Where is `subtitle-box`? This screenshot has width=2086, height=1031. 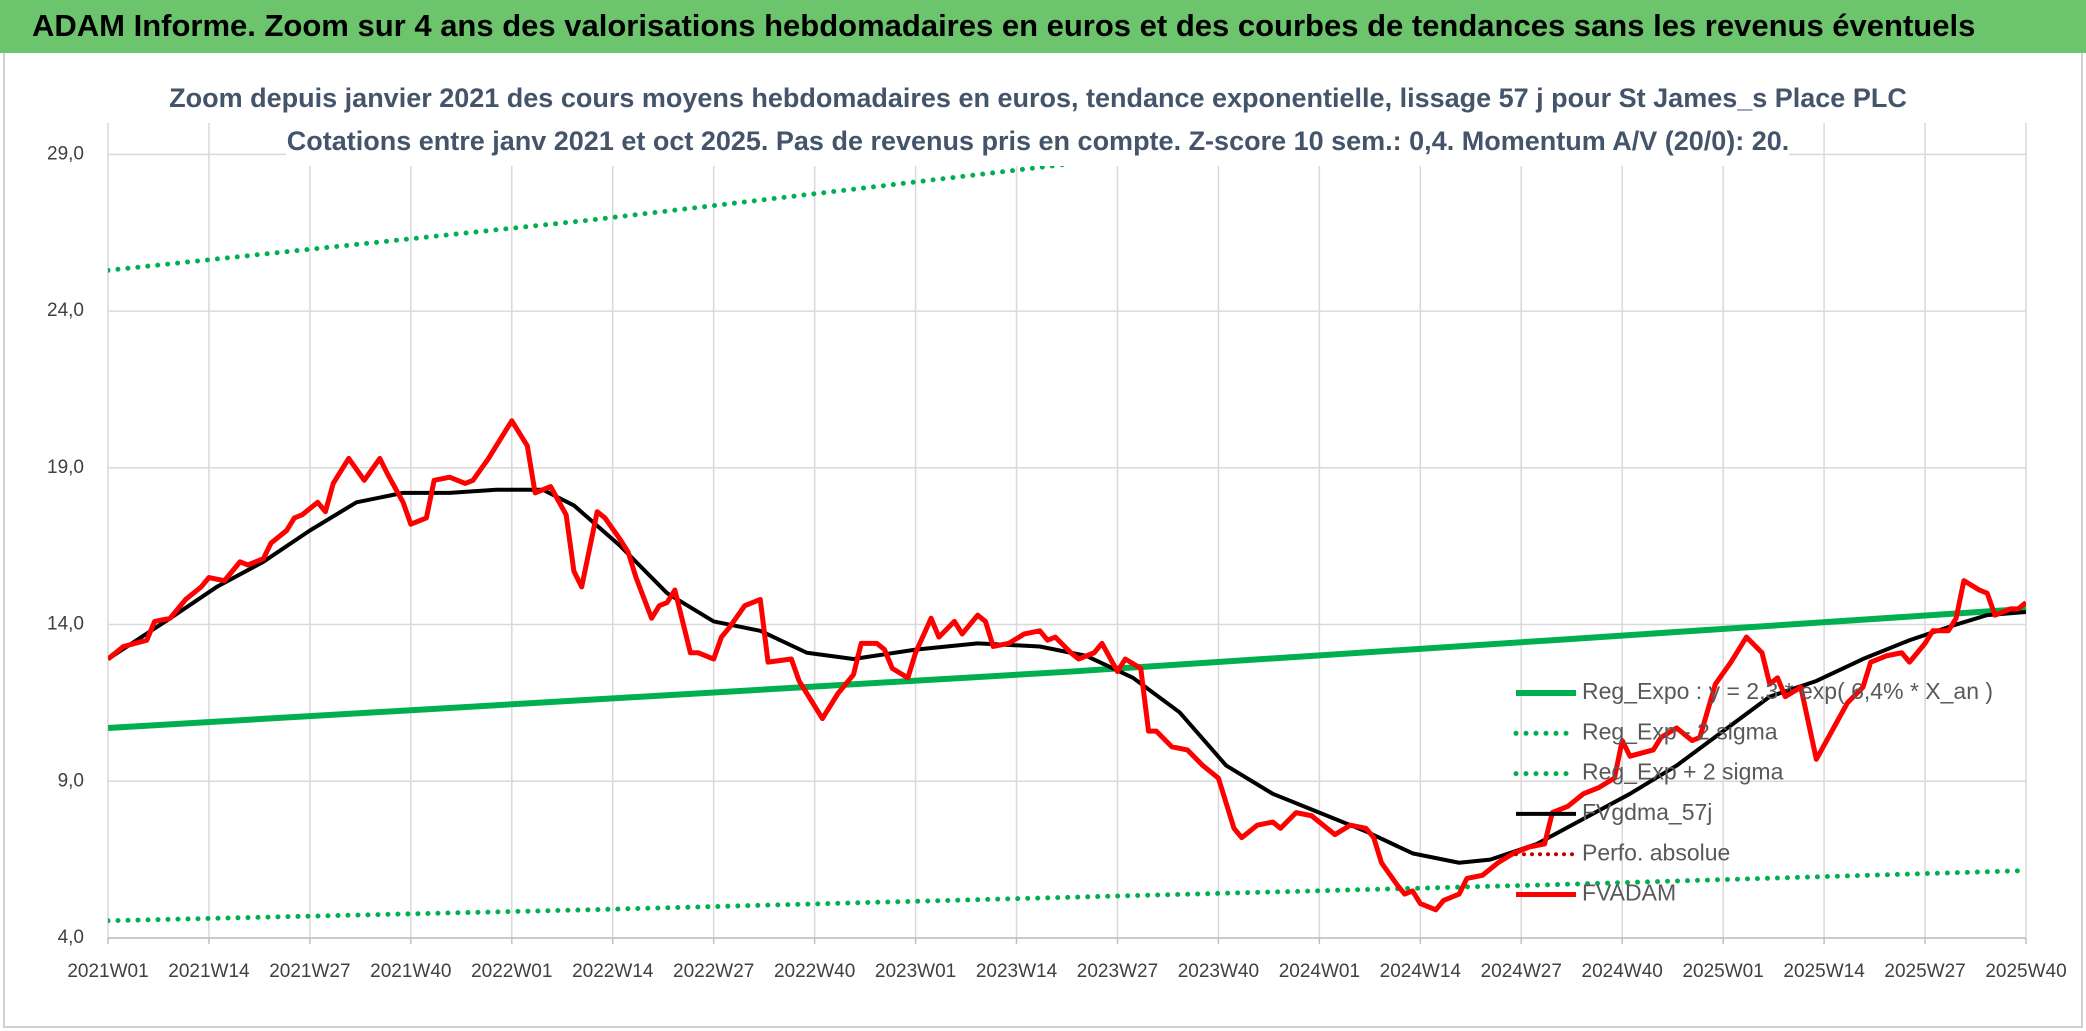
subtitle-box is located at coordinates (1037, 123).